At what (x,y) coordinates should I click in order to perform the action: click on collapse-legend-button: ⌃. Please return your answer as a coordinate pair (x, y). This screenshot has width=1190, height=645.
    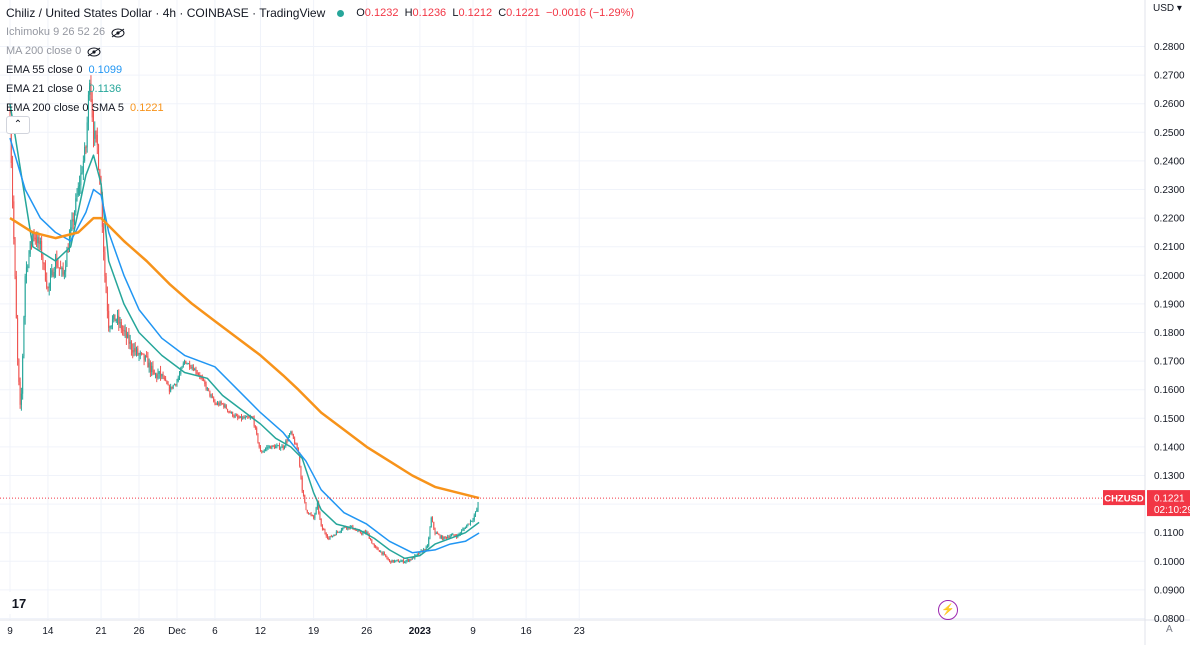
    Looking at the image, I should click on (18, 125).